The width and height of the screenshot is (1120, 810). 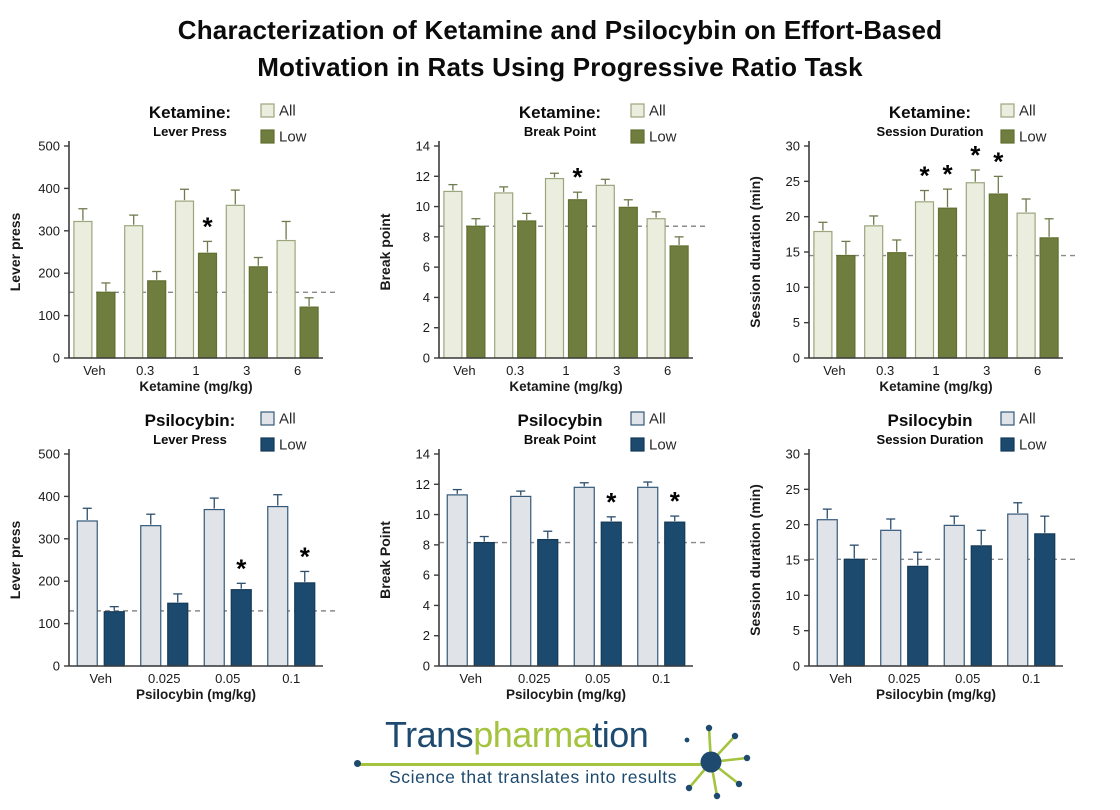 I want to click on logo-underline-dot, so click(x=357, y=763).